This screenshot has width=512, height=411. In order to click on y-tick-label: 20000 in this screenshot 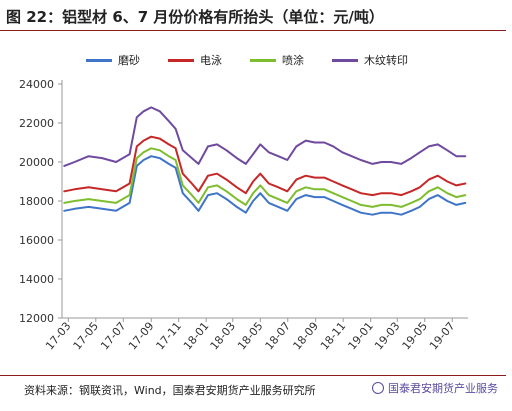, I will do `click(36, 162)`.